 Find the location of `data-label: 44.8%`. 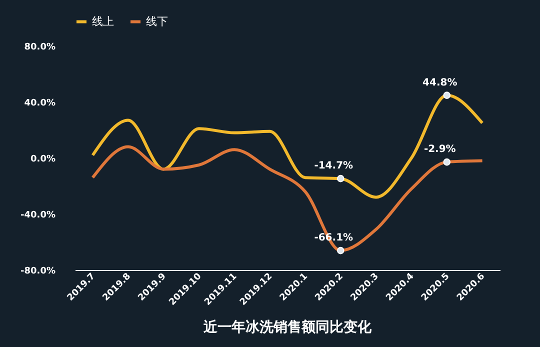

data-label: 44.8% is located at coordinates (440, 82).